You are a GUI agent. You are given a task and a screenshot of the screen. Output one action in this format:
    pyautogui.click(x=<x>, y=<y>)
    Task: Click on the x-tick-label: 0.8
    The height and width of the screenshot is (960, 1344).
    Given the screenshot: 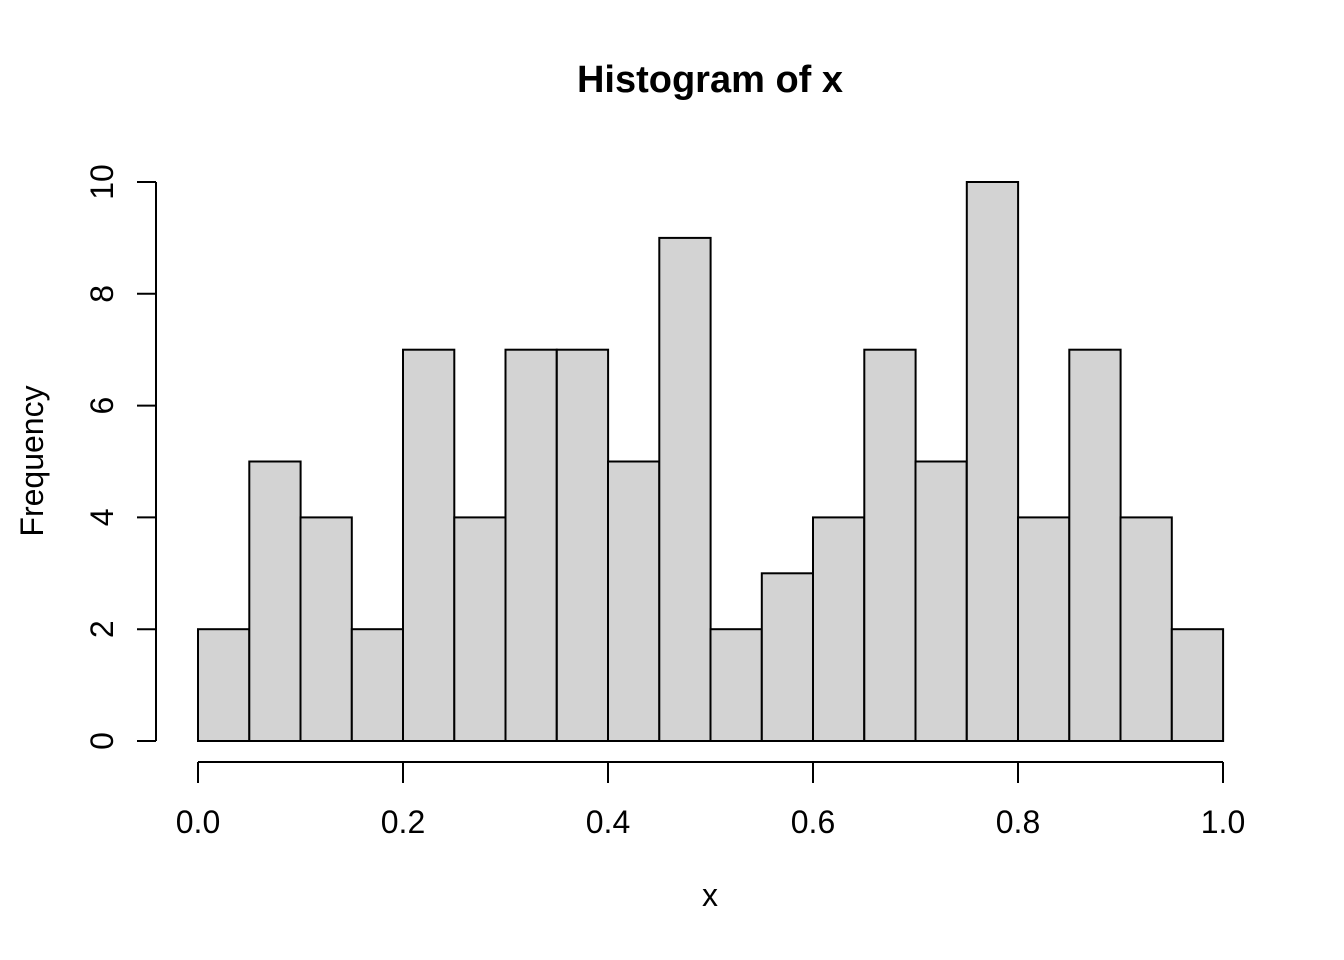 What is the action you would take?
    pyautogui.click(x=1018, y=822)
    